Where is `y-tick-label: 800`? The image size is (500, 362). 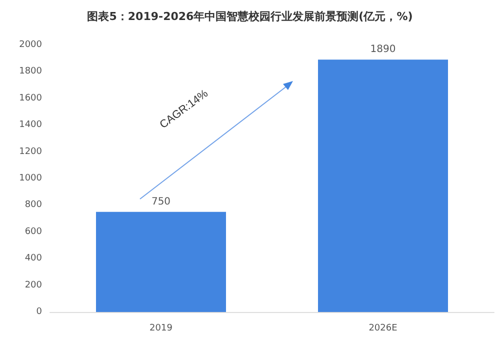 y-tick-label: 800 is located at coordinates (33, 205).